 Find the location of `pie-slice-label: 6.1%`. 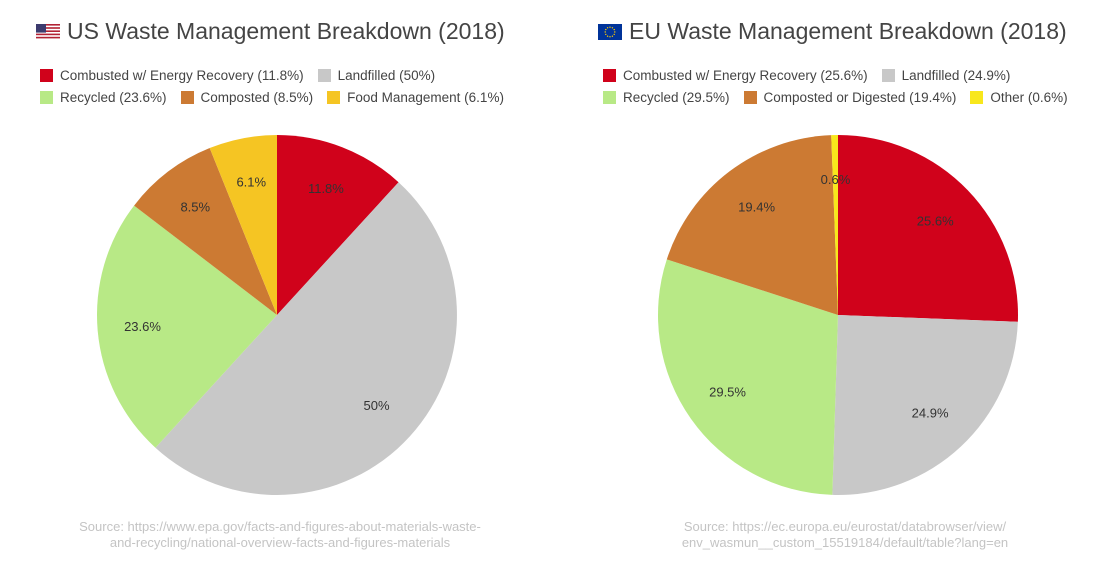

pie-slice-label: 6.1% is located at coordinates (251, 181).